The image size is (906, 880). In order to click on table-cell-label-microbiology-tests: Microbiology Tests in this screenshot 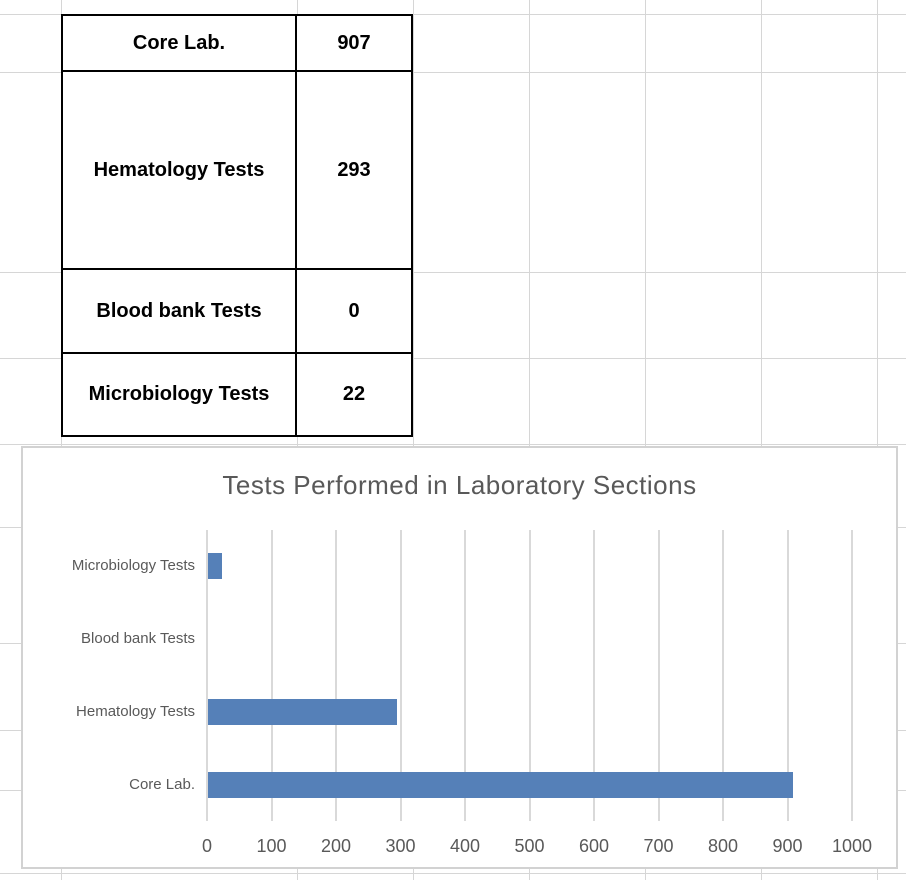, I will do `click(180, 394)`.